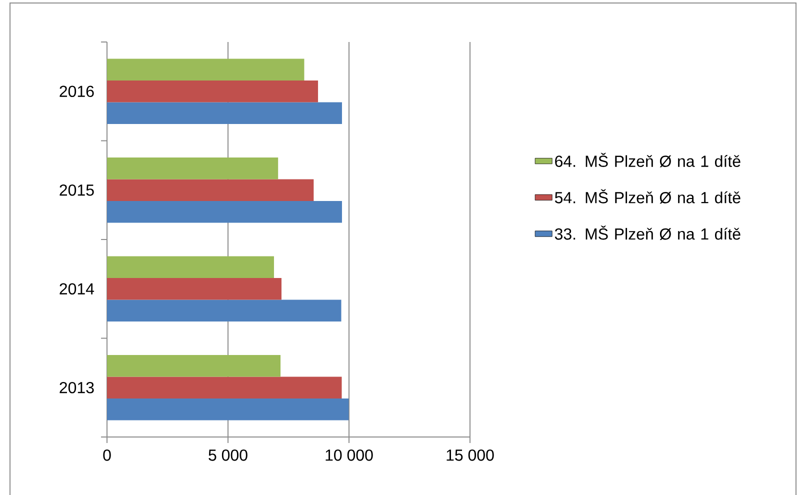 The height and width of the screenshot is (495, 802). Describe the element at coordinates (77, 388) in the screenshot. I see `y-tick-label: 2013` at that location.